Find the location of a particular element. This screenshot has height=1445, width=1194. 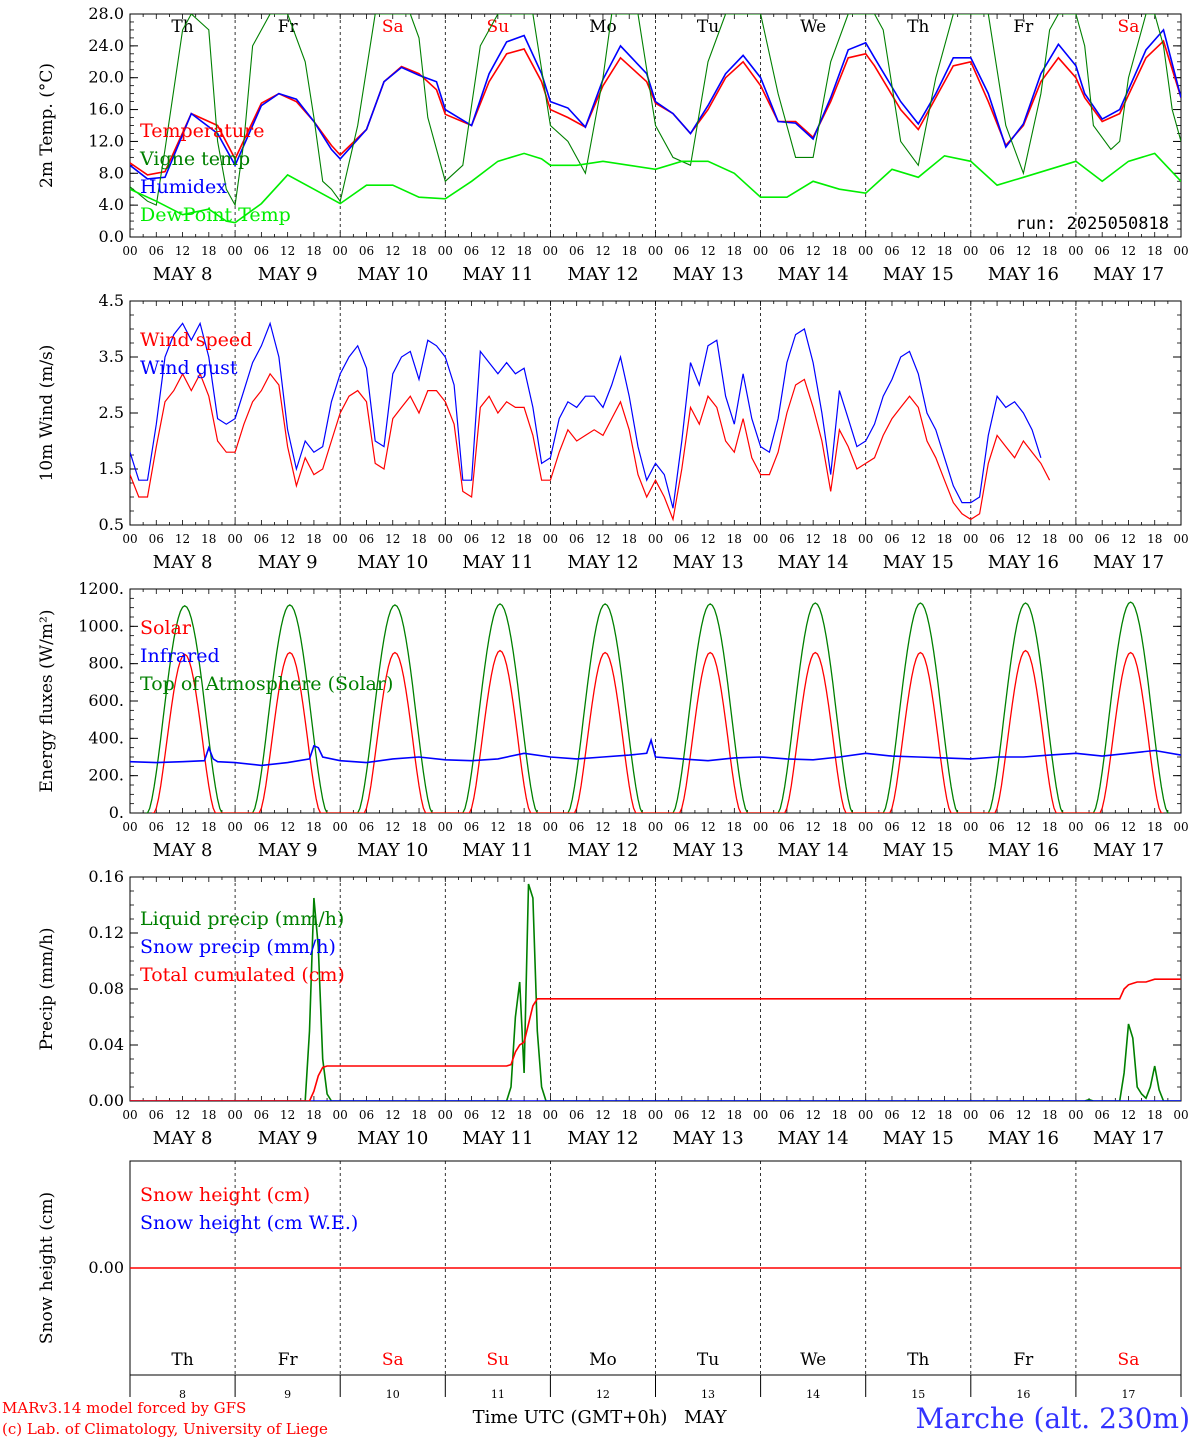

weekday-label-bottom: Sa is located at coordinates (393, 1360).